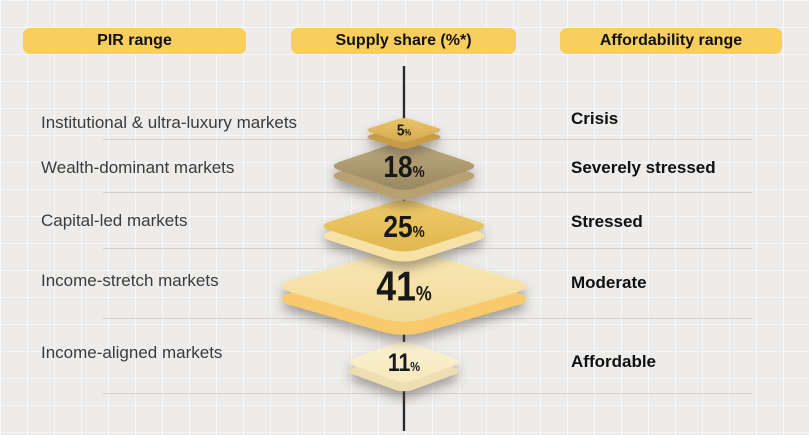 The image size is (809, 435). I want to click on column-header-pir-range: PIR range, so click(134, 41).